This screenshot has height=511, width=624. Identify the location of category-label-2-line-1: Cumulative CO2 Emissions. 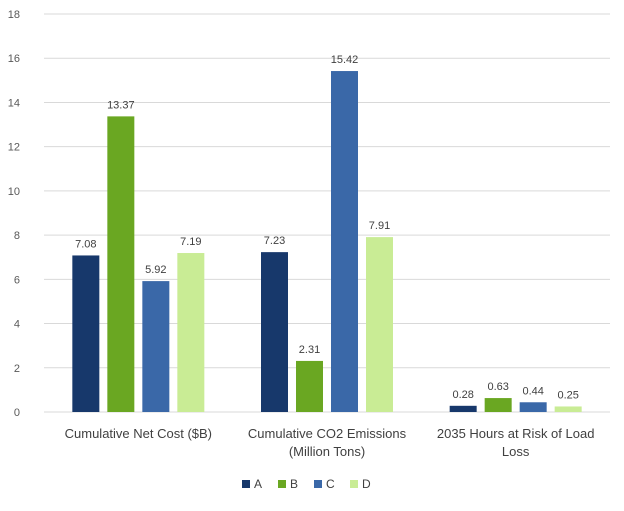
(327, 433).